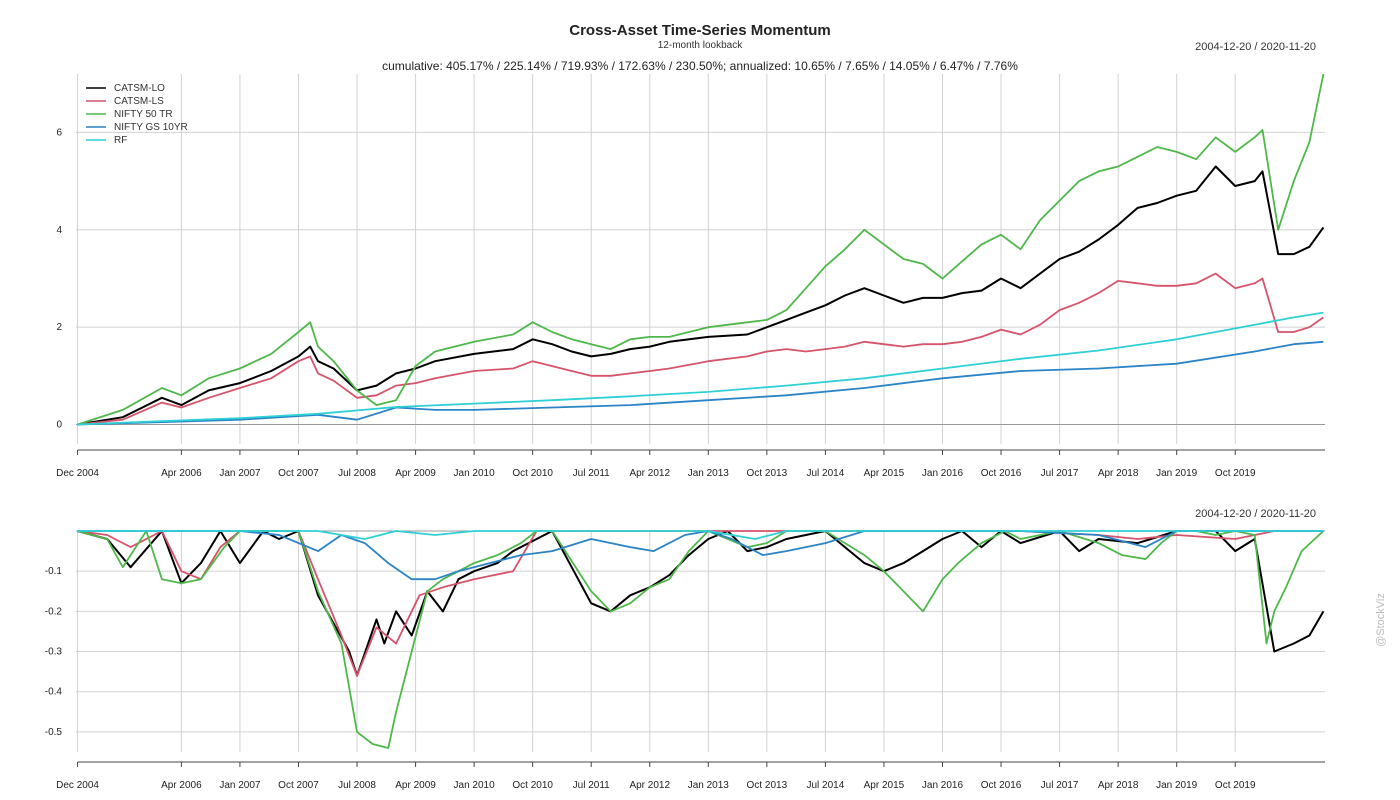 The image size is (1400, 800). What do you see at coordinates (1177, 473) in the screenshot?
I see `top-xtick-label-18: Jan 2019` at bounding box center [1177, 473].